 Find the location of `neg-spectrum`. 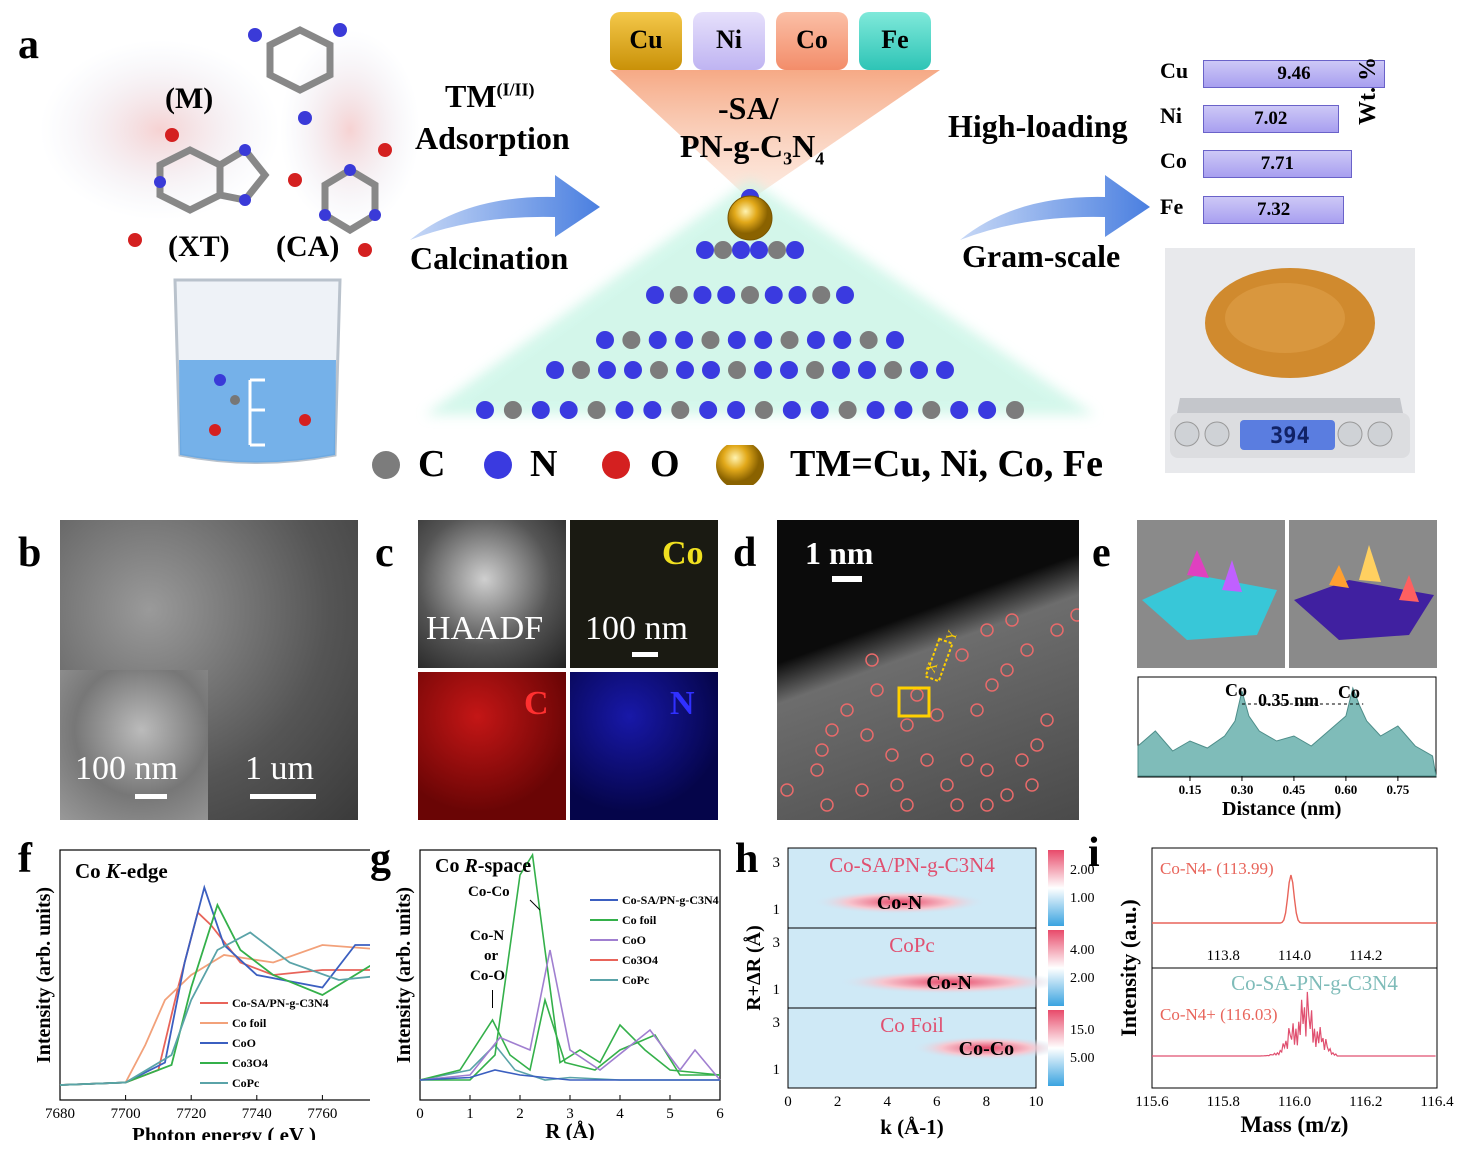

neg-spectrum is located at coordinates (1294, 899).